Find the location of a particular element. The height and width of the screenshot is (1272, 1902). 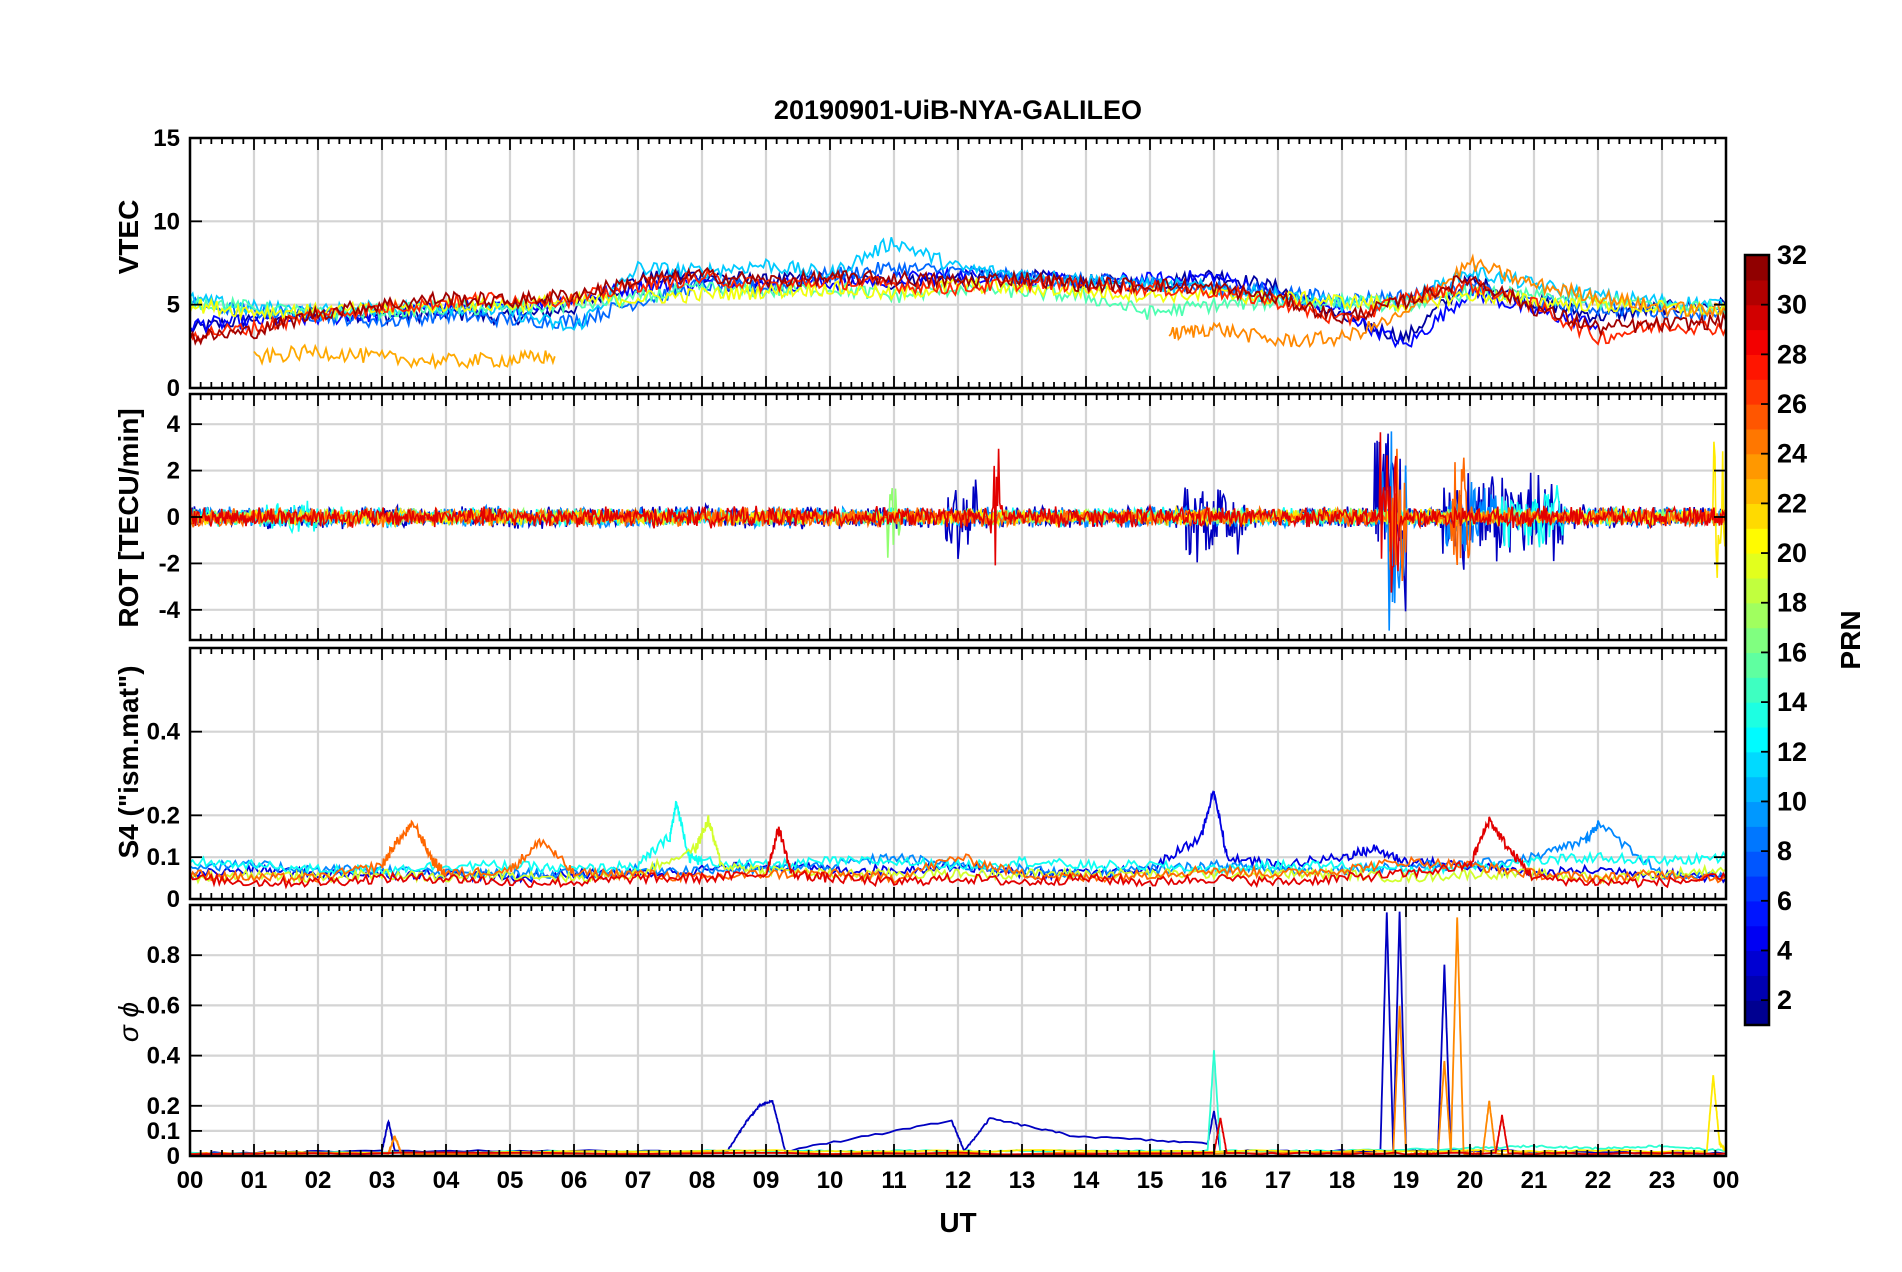

chart-title: 20190901-UiB-NYA-GALILEO is located at coordinates (958, 110).